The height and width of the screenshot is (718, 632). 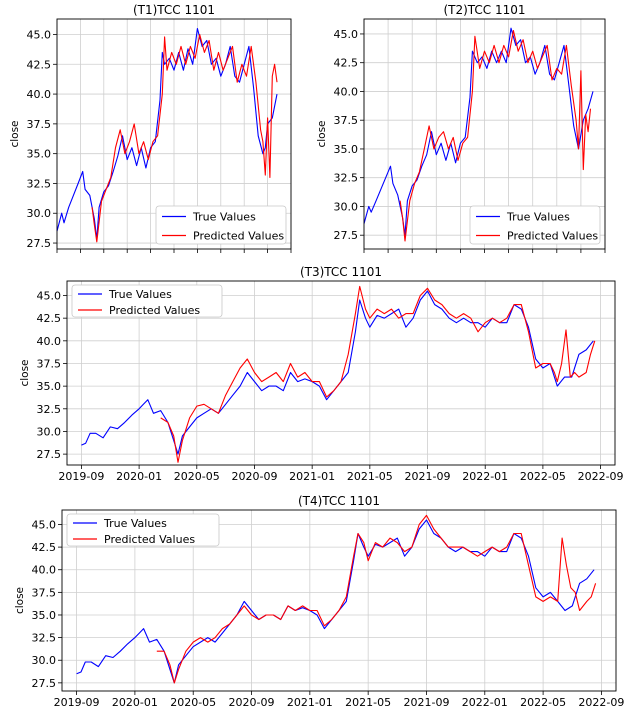 What do you see at coordinates (341, 272) in the screenshot?
I see `chart-title: (T3)TCC 1101` at bounding box center [341, 272].